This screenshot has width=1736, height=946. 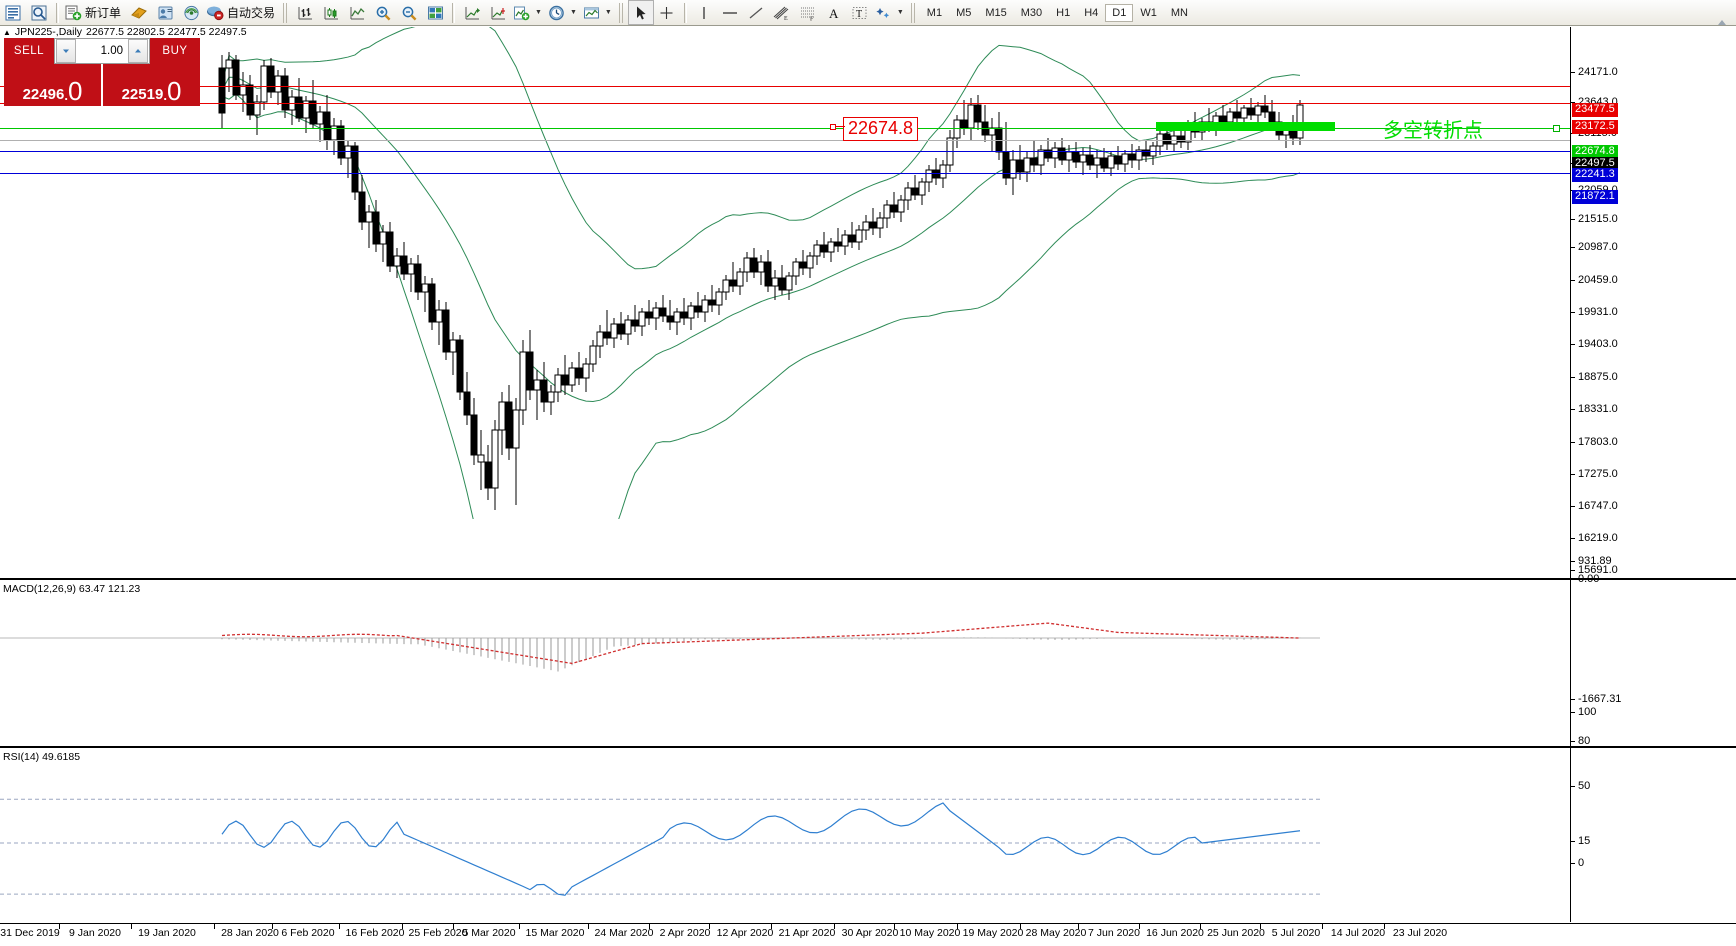 I want to click on timeframe-button-m5: M5, so click(x=964, y=12).